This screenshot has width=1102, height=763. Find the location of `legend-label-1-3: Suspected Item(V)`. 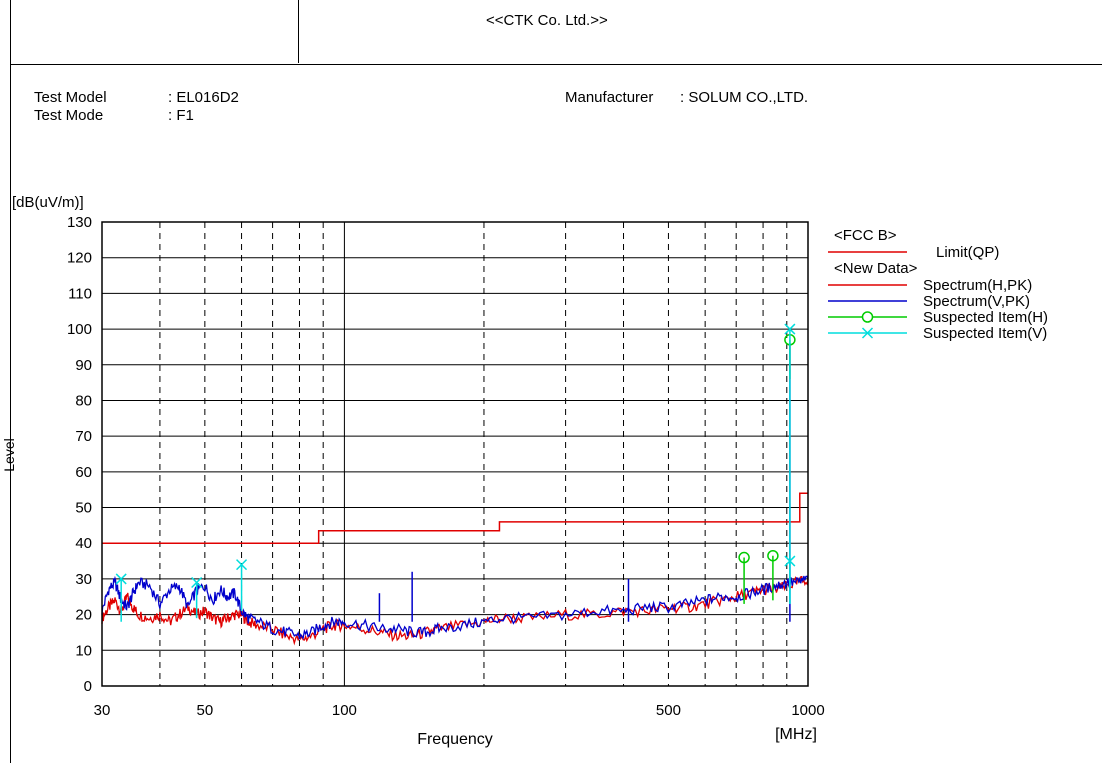

legend-label-1-3: Suspected Item(V) is located at coordinates (985, 333).